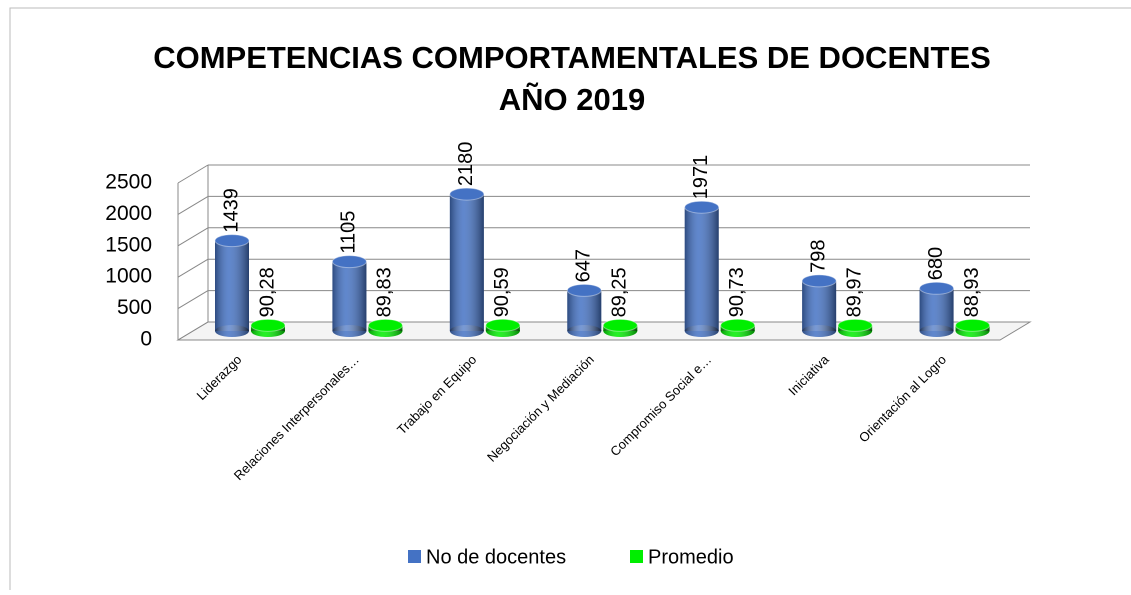  I want to click on legend-label: No de docentes, so click(496, 557).